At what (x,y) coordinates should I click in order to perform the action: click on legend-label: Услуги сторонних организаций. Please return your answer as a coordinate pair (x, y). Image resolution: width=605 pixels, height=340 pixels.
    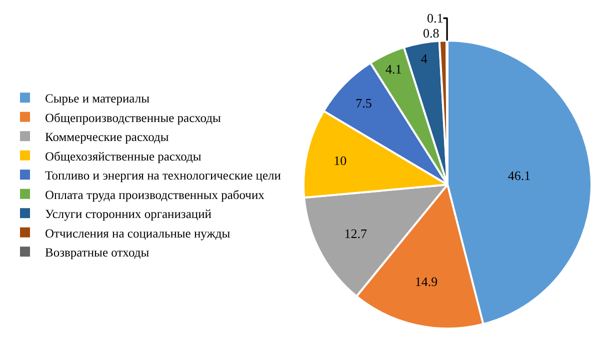
    Looking at the image, I should click on (128, 214).